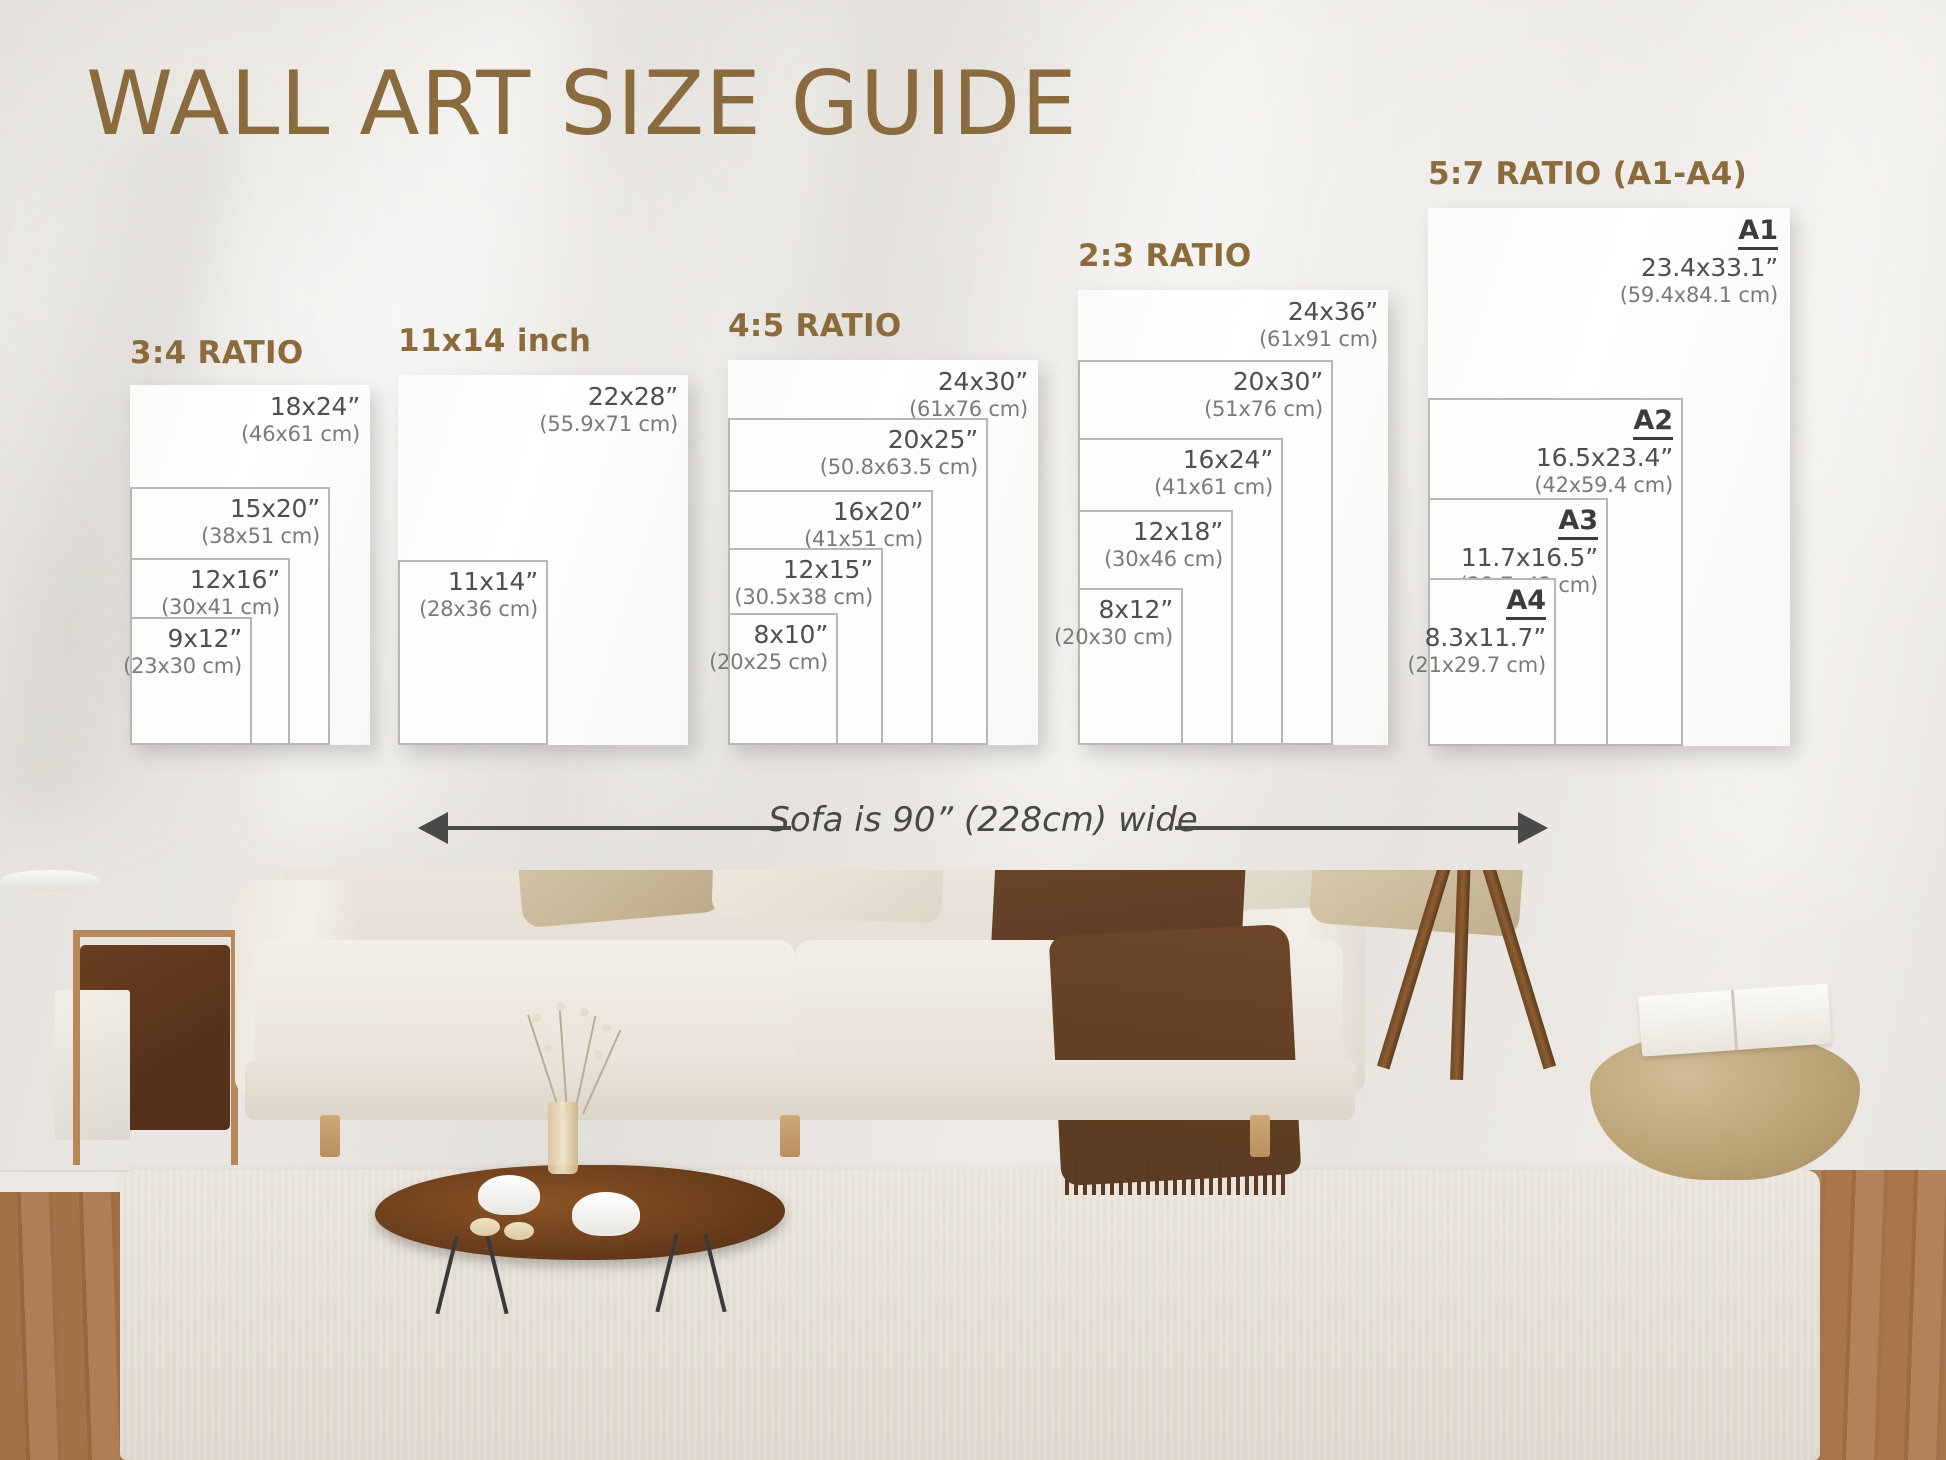  I want to click on size-cm: (42x59.4 cm), so click(1603, 485).